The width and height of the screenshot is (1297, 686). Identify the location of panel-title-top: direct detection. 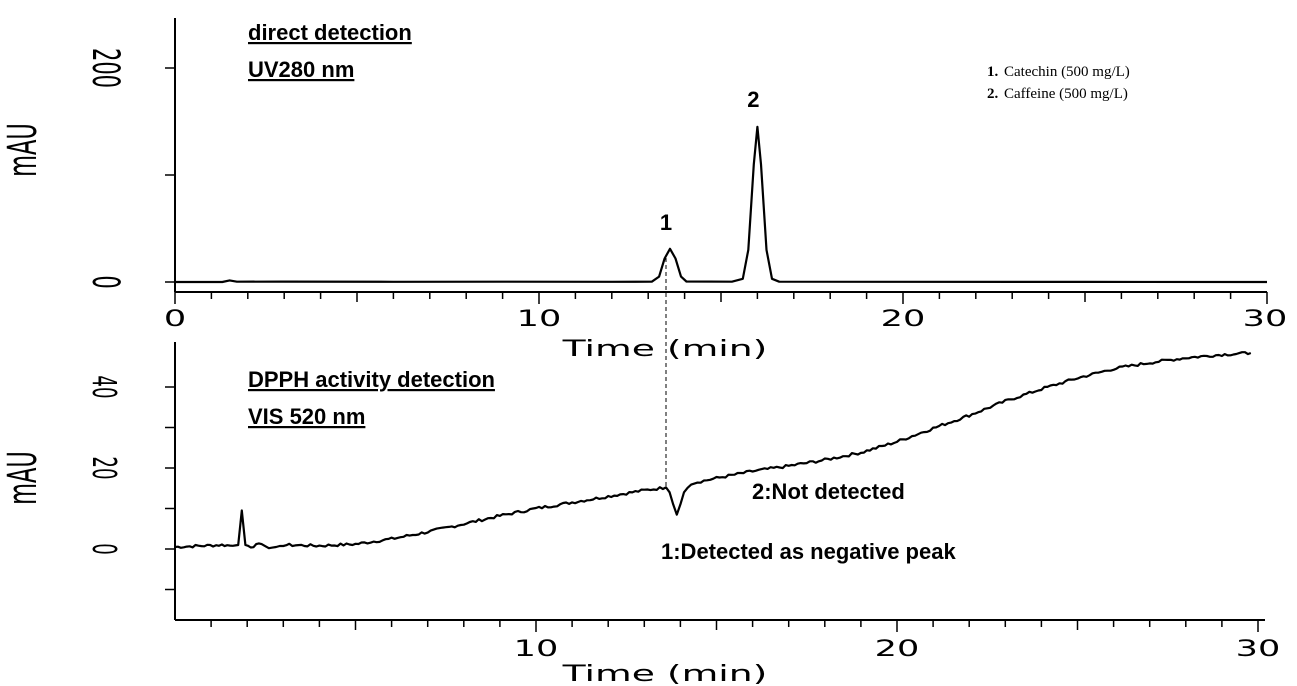
(330, 32).